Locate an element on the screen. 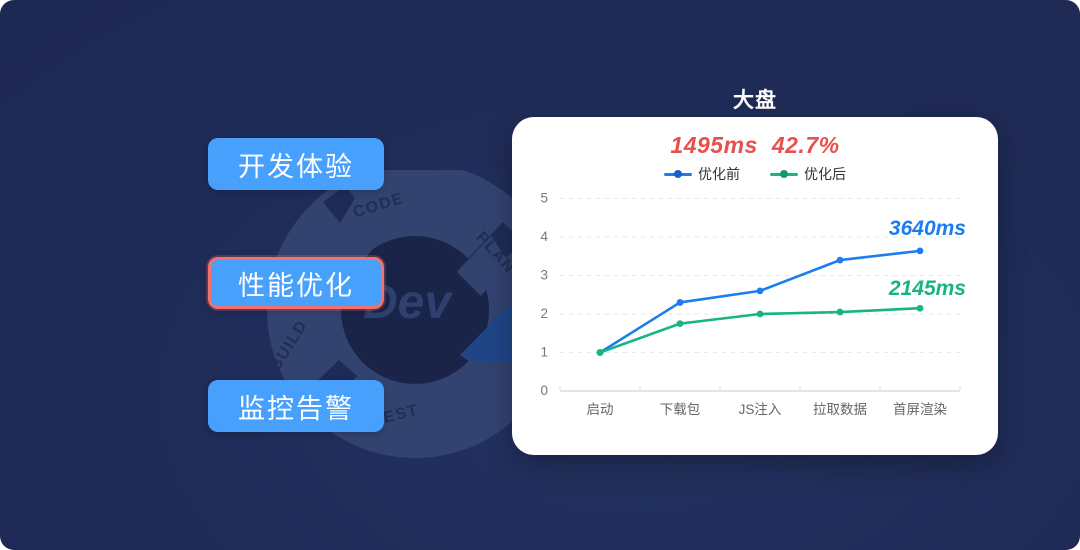  series-annotation-1: 2145ms is located at coordinates (927, 288).